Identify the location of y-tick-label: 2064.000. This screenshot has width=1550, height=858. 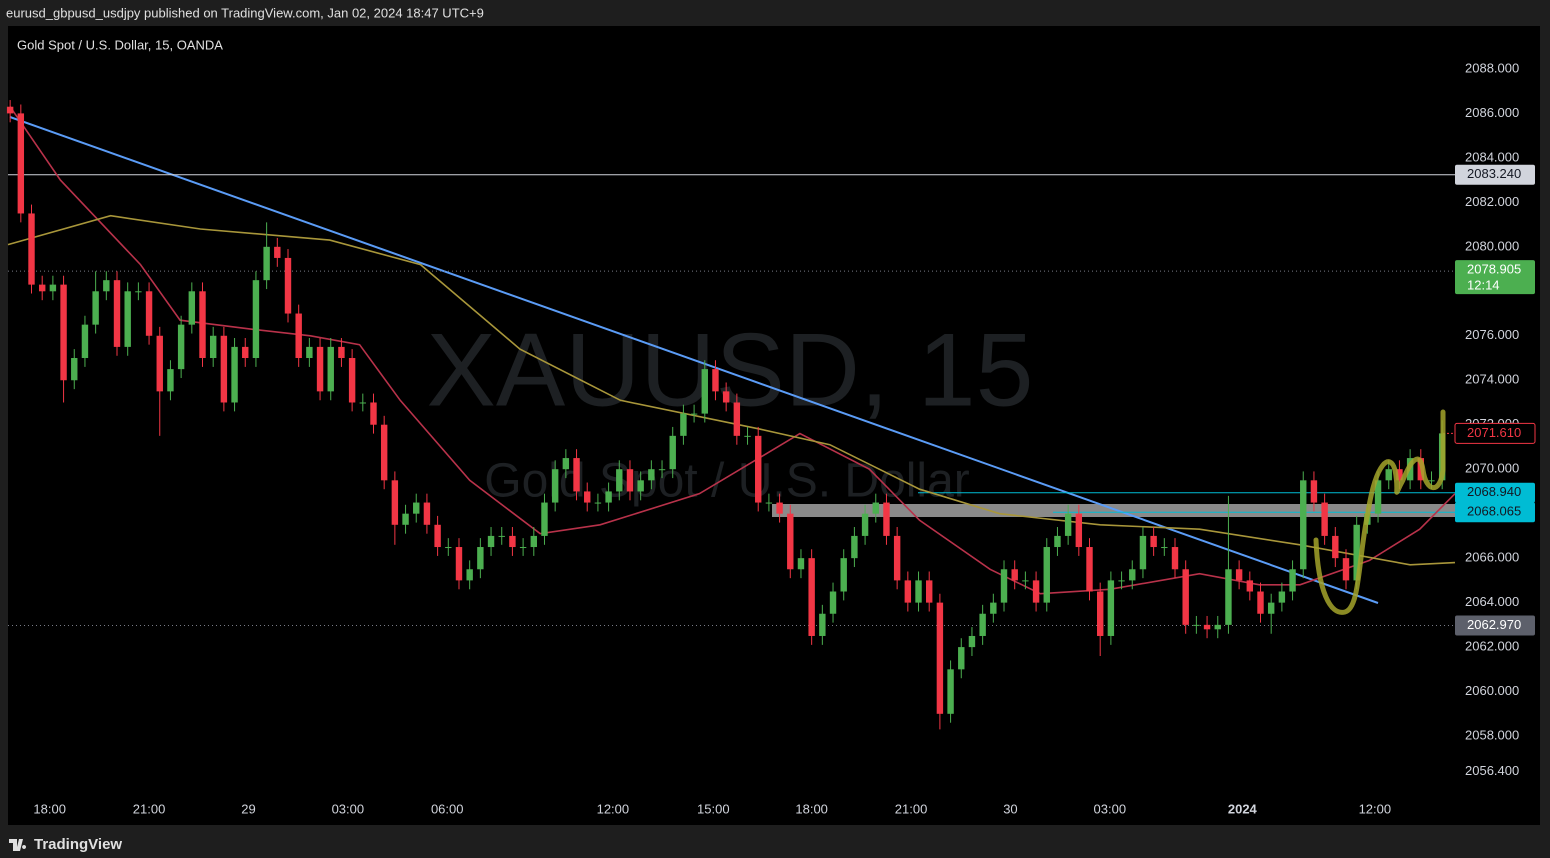
(1492, 601).